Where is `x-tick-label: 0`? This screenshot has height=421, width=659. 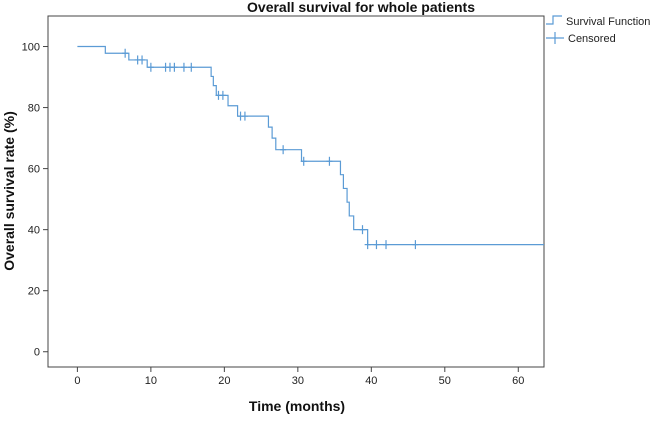
x-tick-label: 0 is located at coordinates (77, 381).